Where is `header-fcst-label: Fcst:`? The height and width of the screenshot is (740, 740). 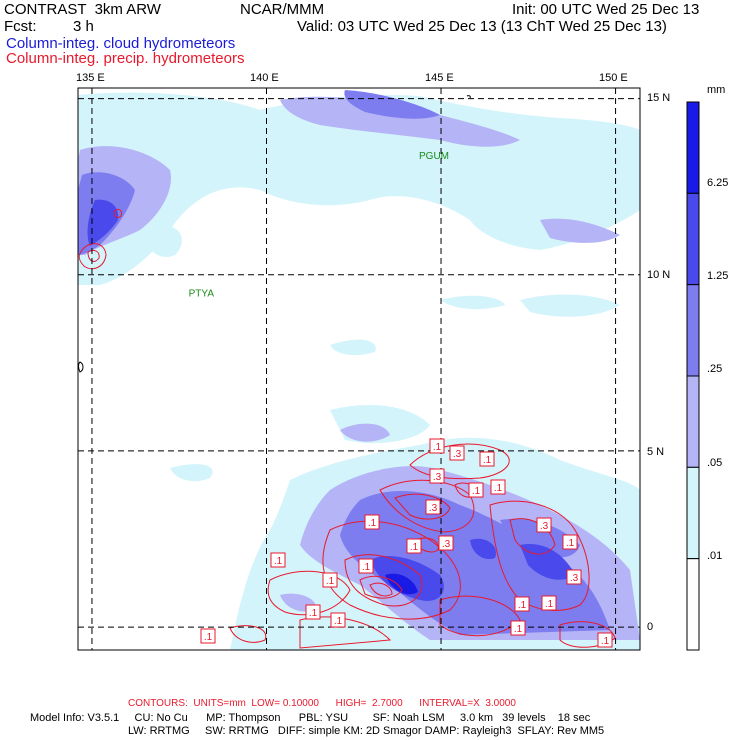
header-fcst-label: Fcst: is located at coordinates (20, 26).